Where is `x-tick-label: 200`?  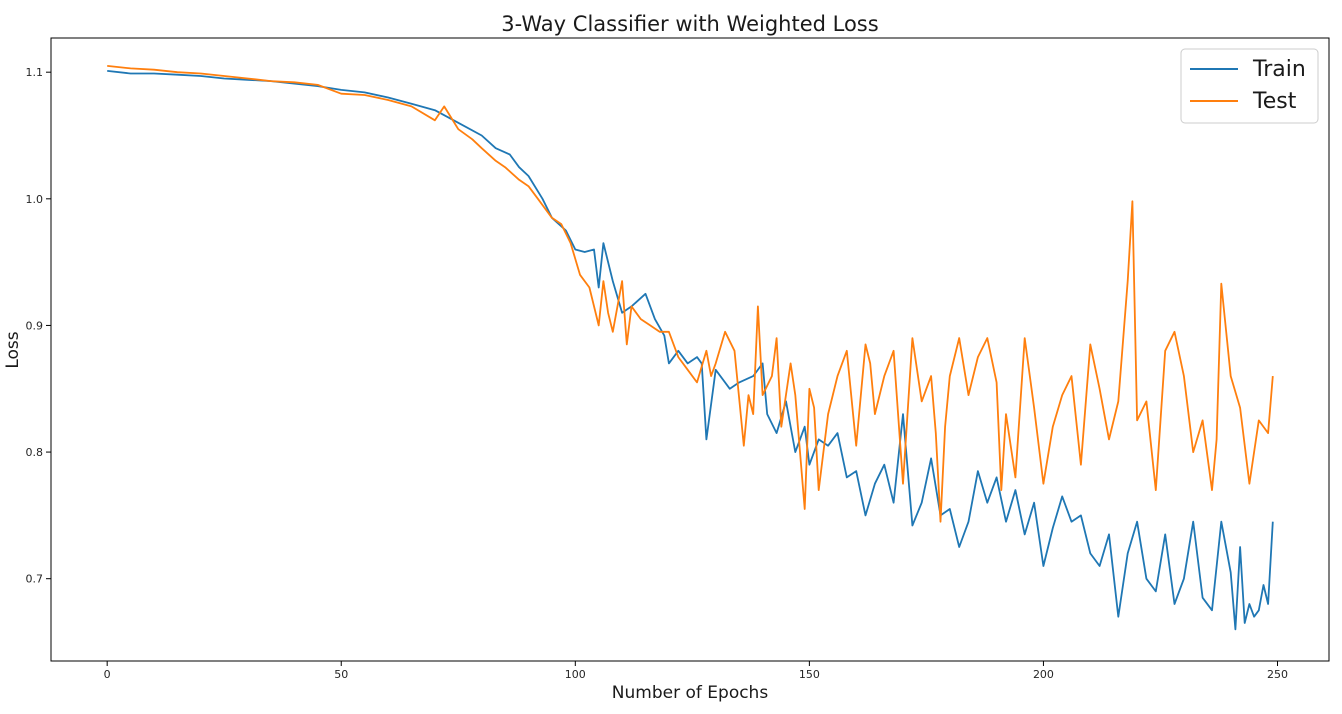 x-tick-label: 200 is located at coordinates (1043, 674).